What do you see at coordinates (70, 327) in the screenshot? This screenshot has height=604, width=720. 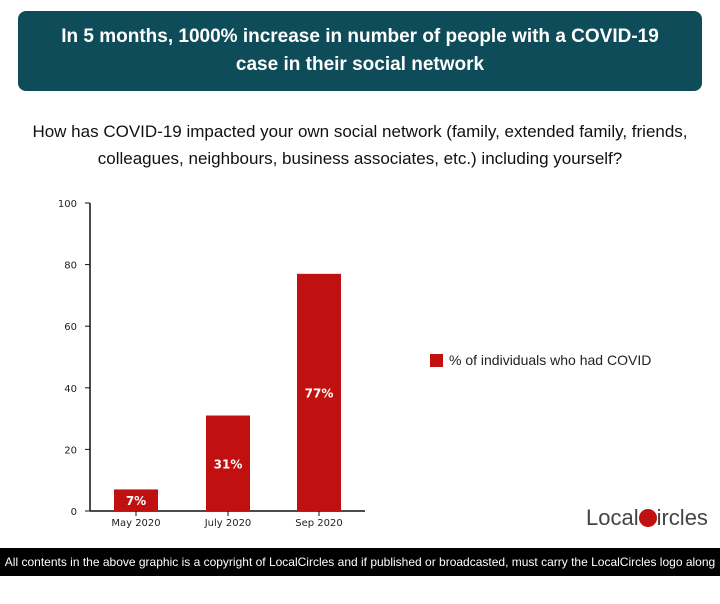 I see `y-tick-label: 60` at bounding box center [70, 327].